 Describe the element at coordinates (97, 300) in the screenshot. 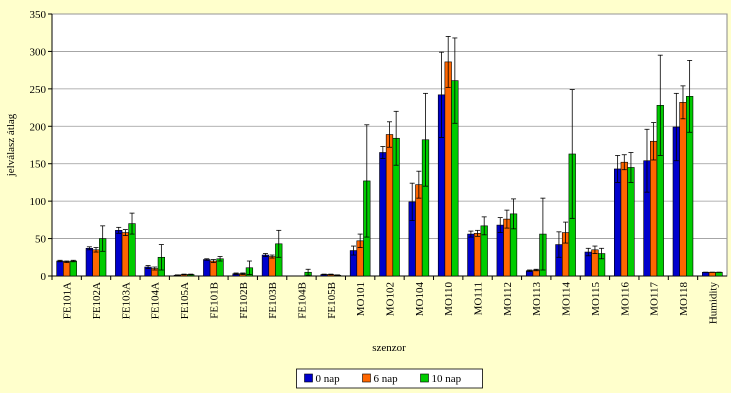

I see `x-tick-label: FE102A` at that location.